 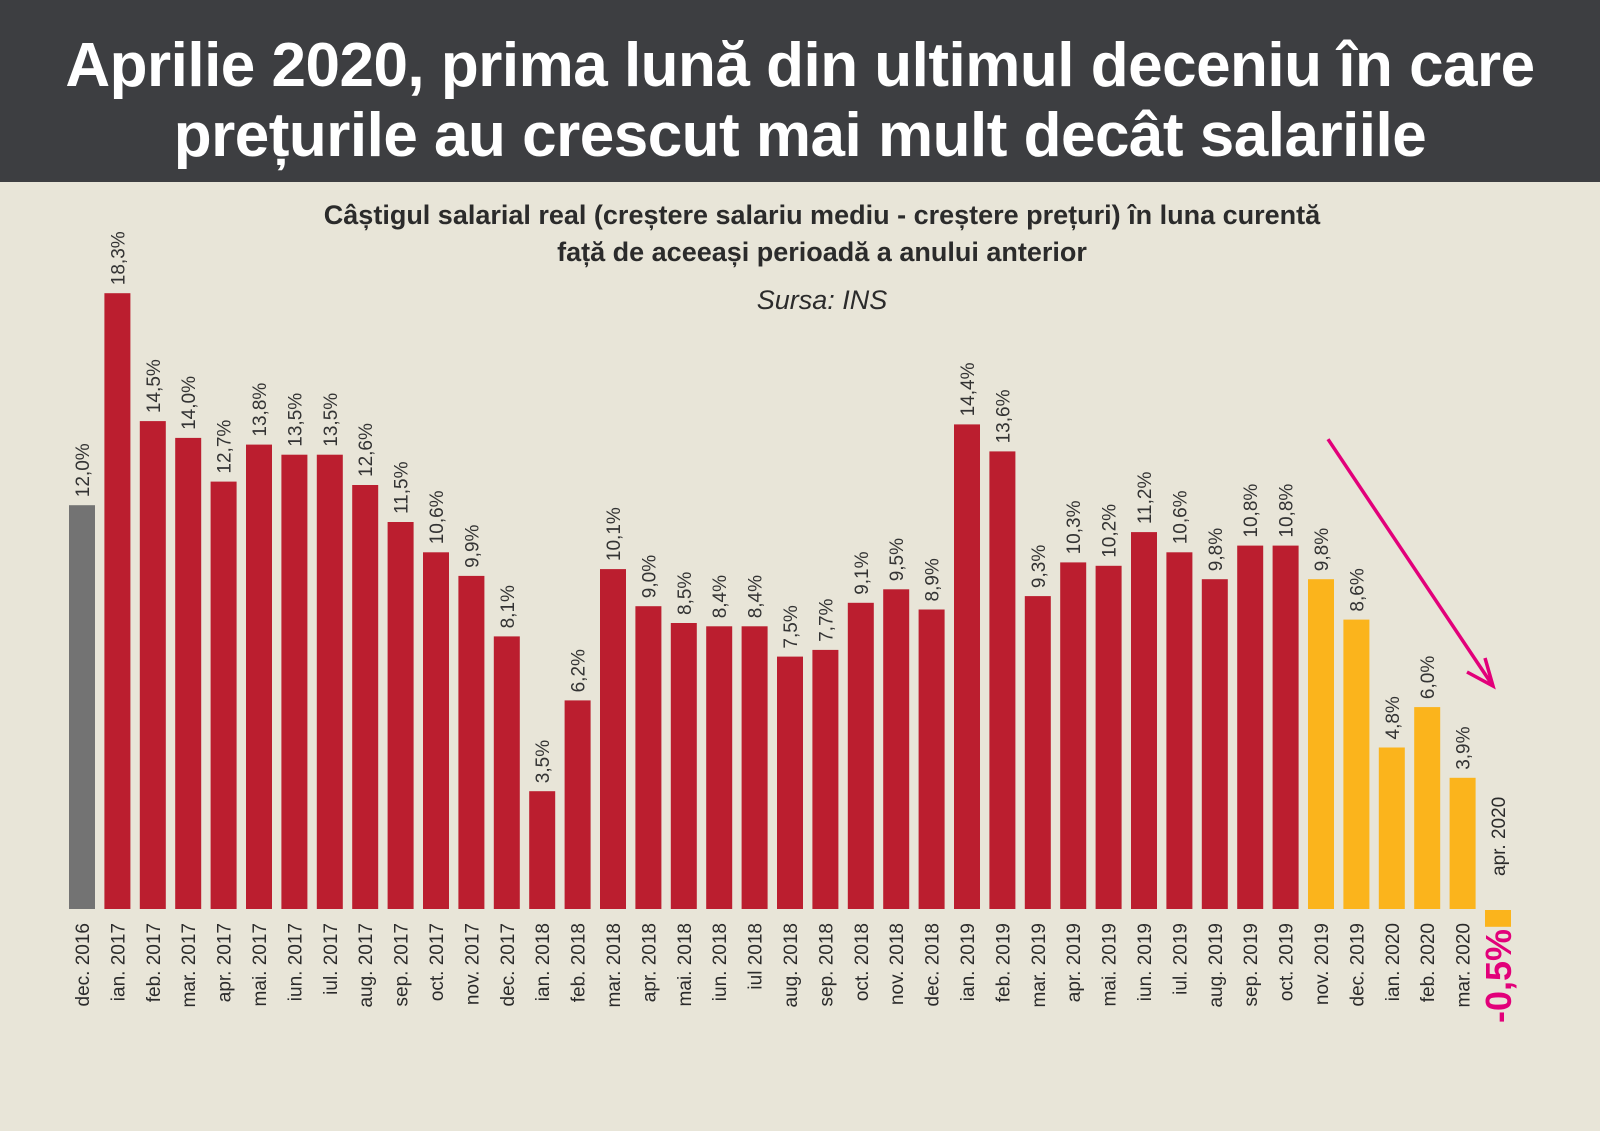 I want to click on category-label-28: apr. 2019, so click(x=1074, y=962).